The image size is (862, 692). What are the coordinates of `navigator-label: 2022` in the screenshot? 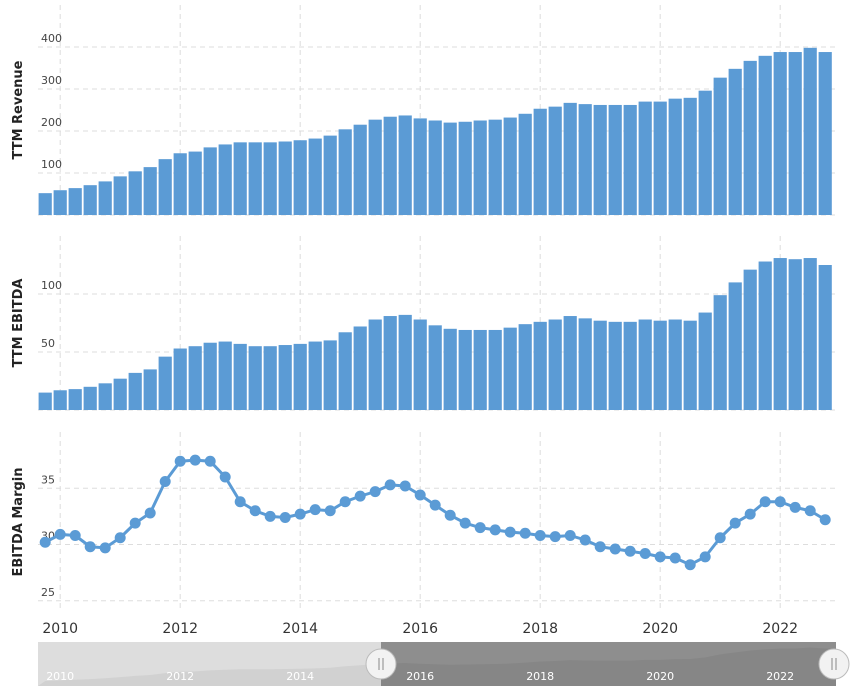 It's located at (780, 676).